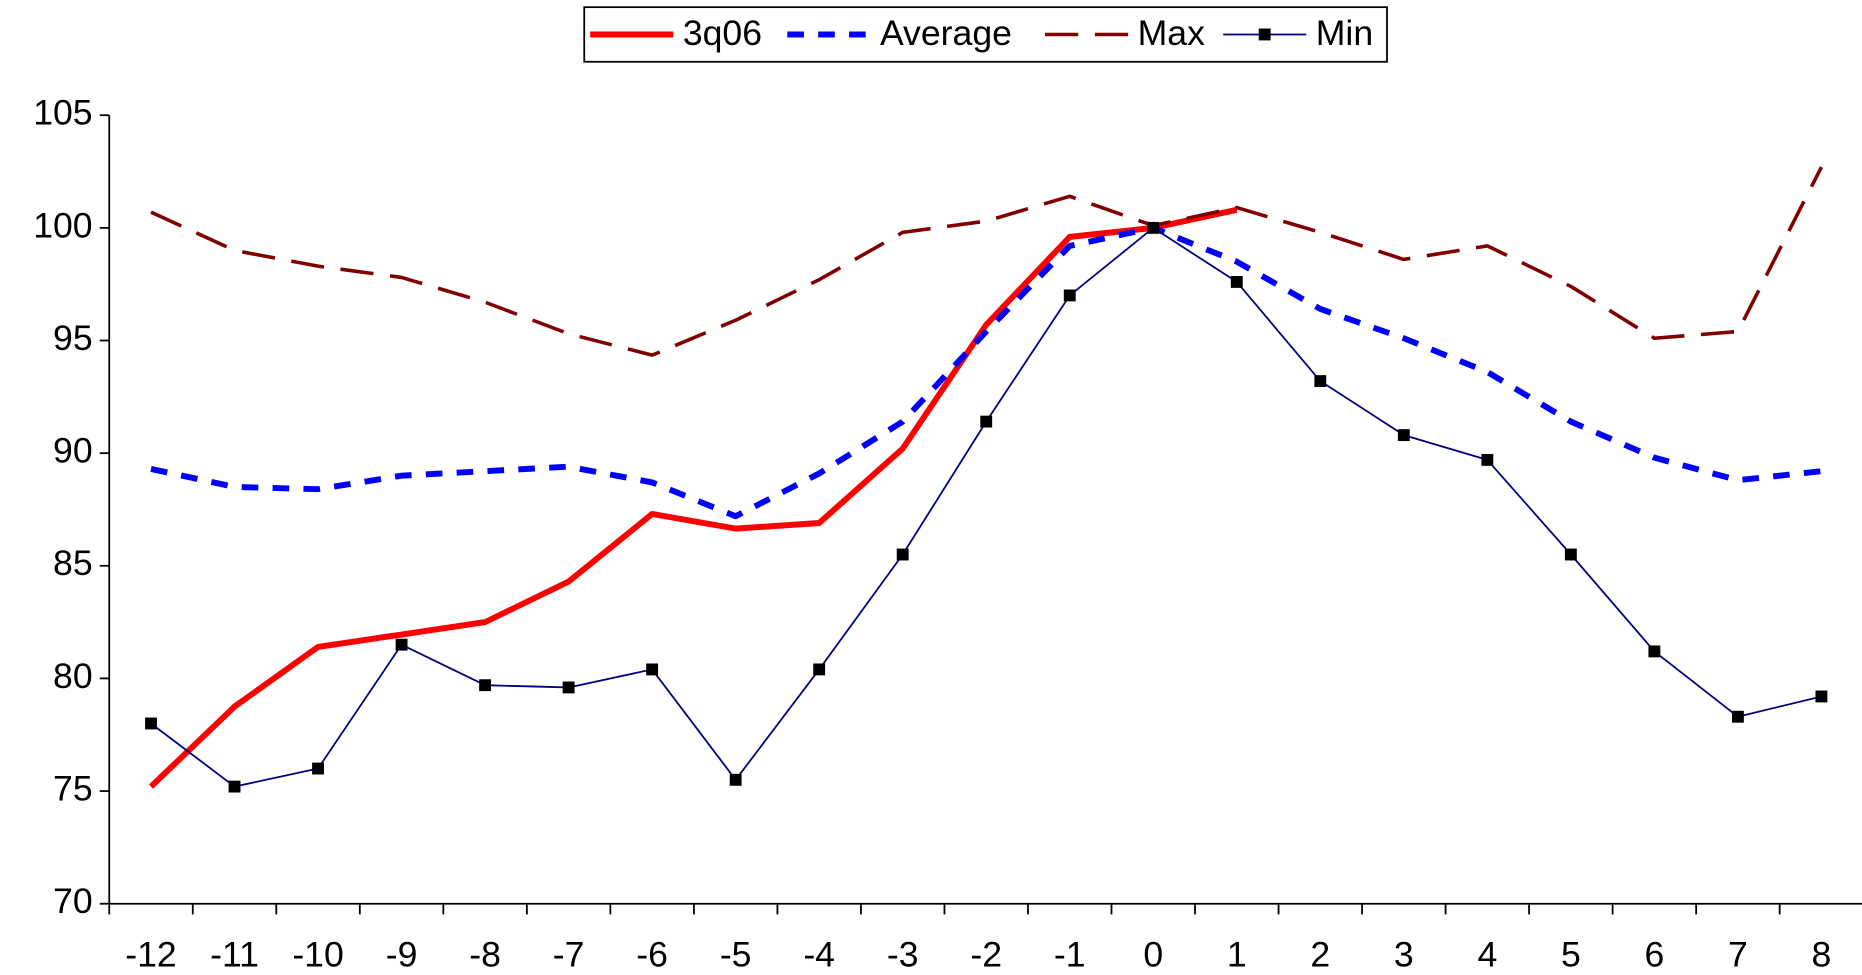 The width and height of the screenshot is (1862, 975). Describe the element at coordinates (1153, 955) in the screenshot. I see `x-tick-label: 0` at that location.